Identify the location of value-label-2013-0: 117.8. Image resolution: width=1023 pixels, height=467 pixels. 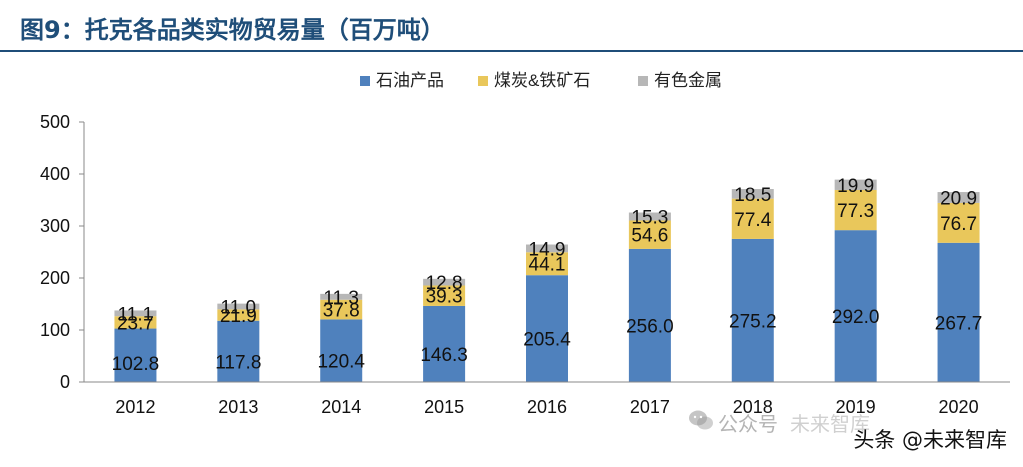
(238, 362).